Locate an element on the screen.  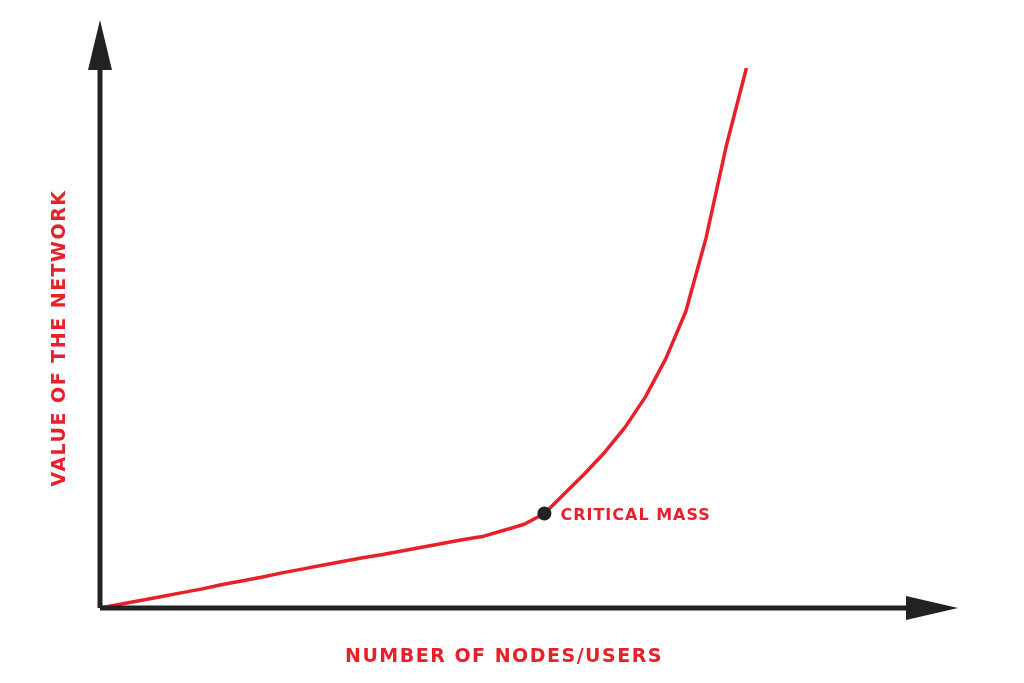
annotation: CRITICAL MASS is located at coordinates (635, 514).